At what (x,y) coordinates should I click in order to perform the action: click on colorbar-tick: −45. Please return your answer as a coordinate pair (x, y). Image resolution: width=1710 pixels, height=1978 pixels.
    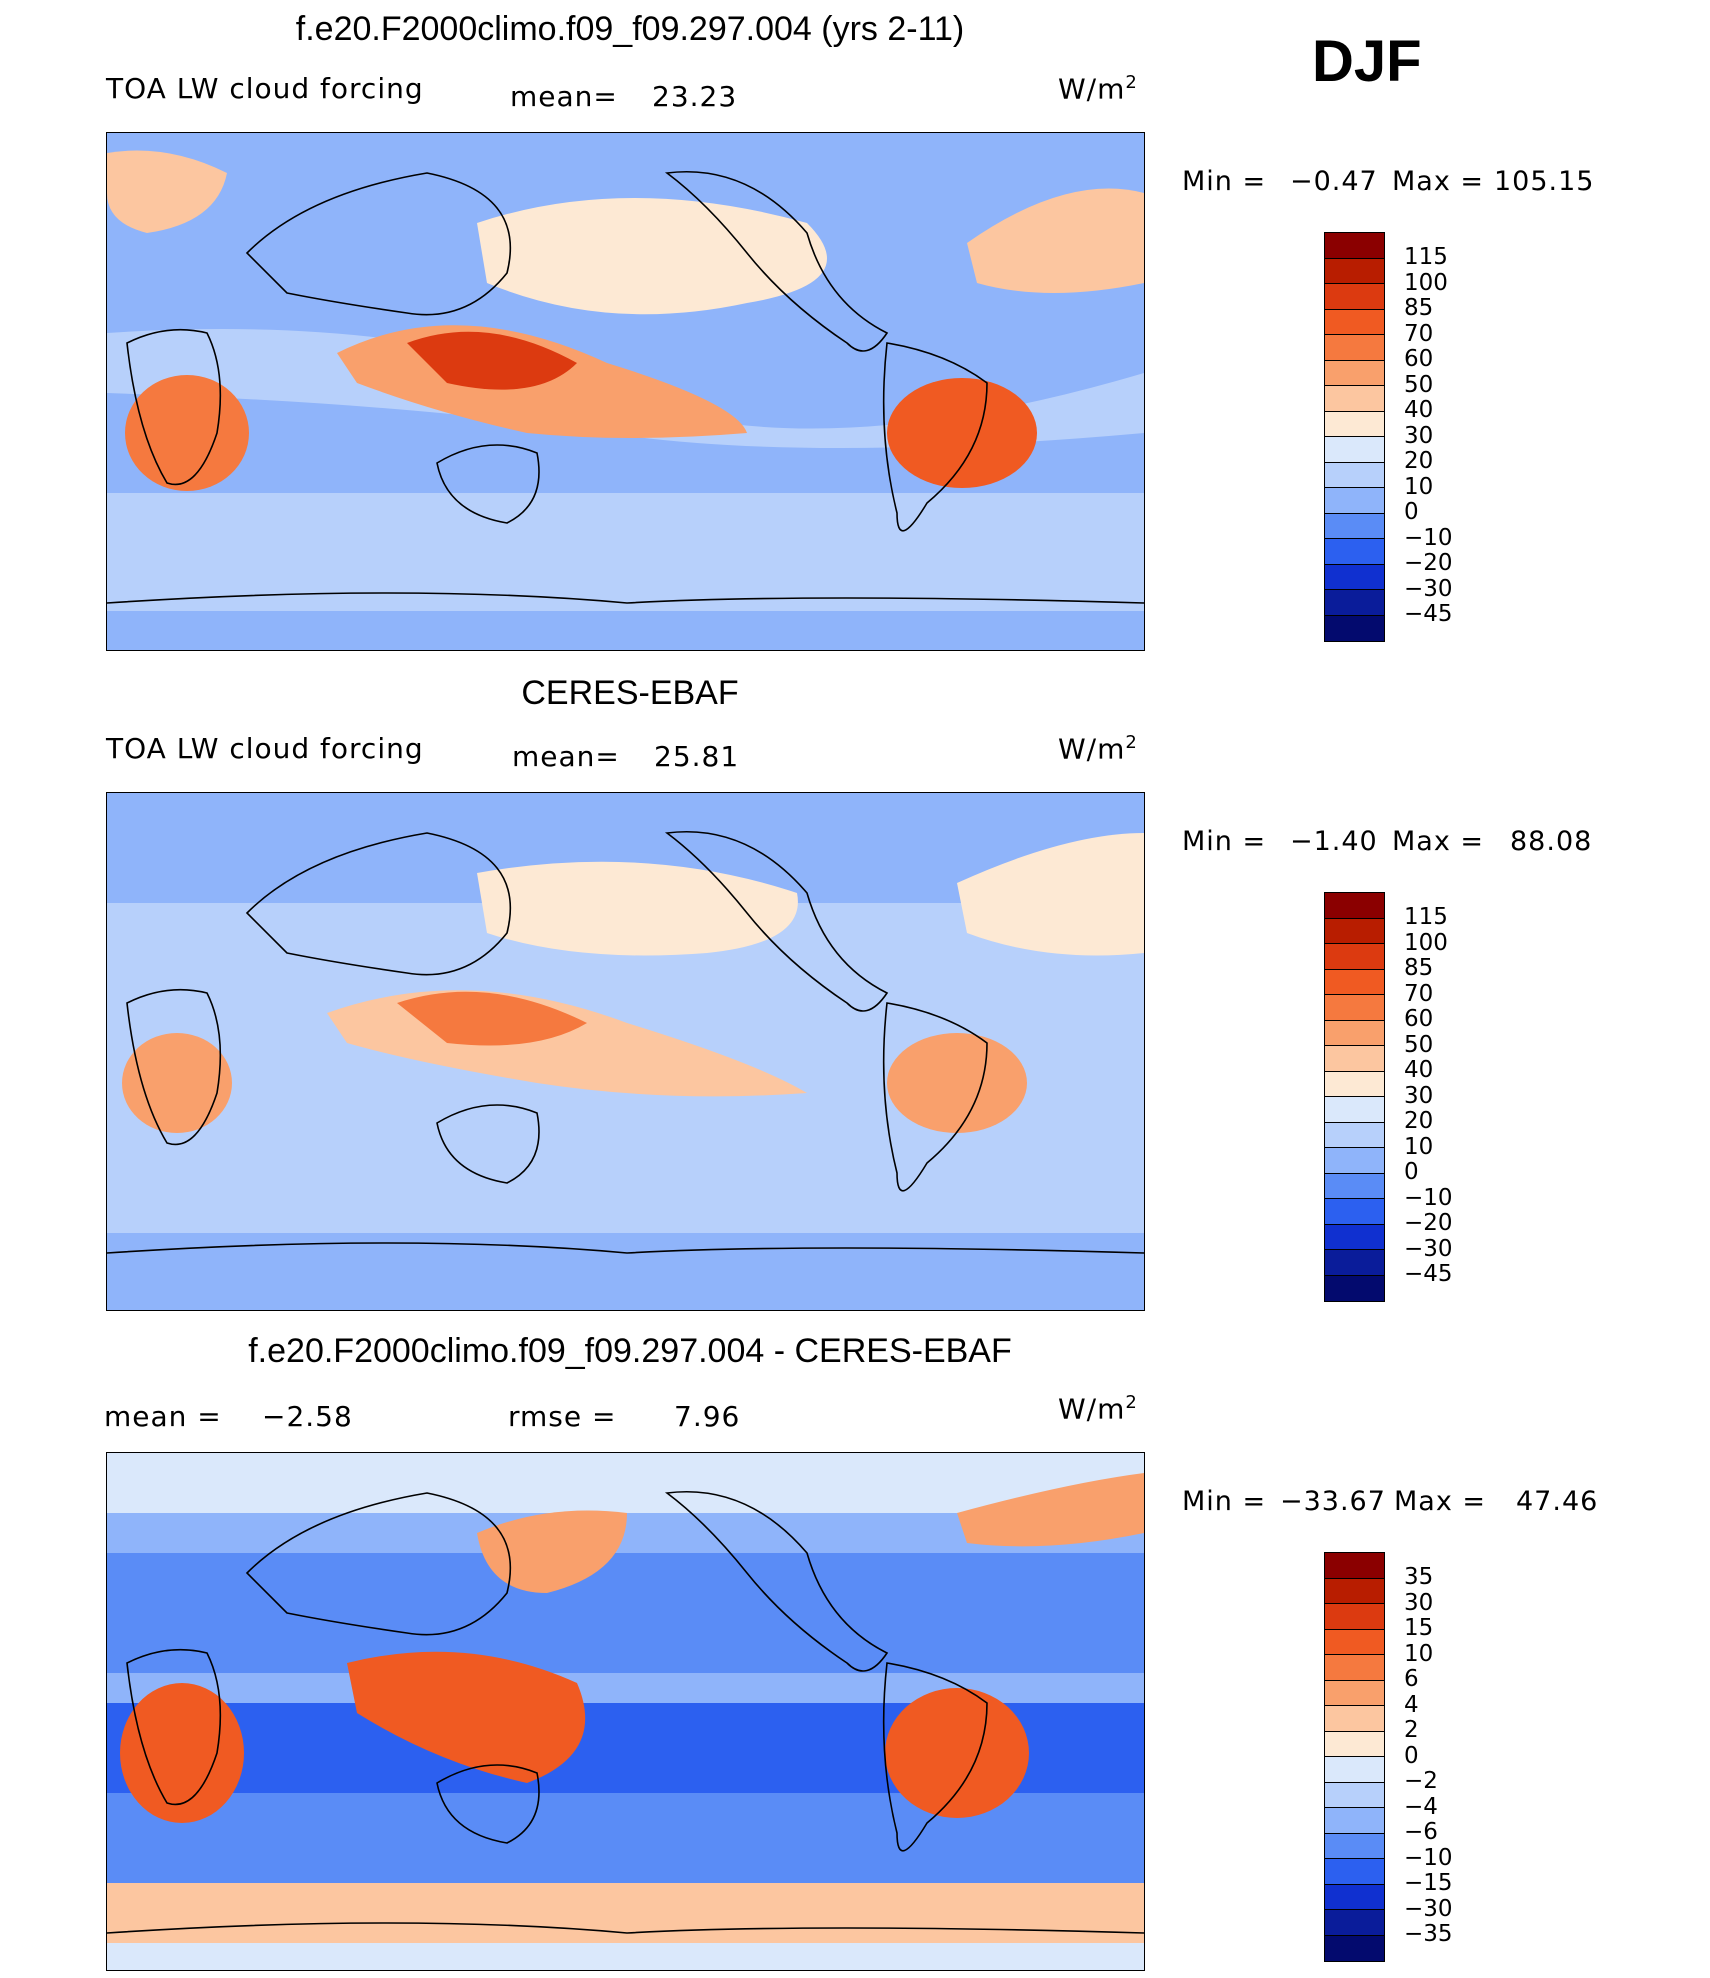
    Looking at the image, I should click on (1428, 1274).